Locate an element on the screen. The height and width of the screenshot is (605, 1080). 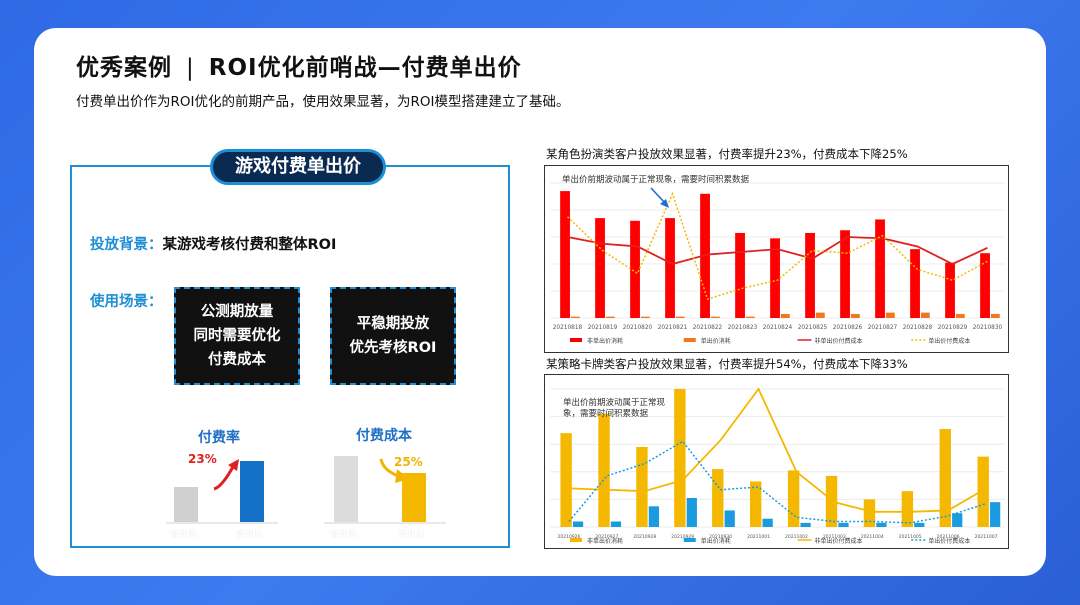
page-title: 优秀案例 | ROI优化前哨战—付费单出价 is located at coordinates (299, 65).